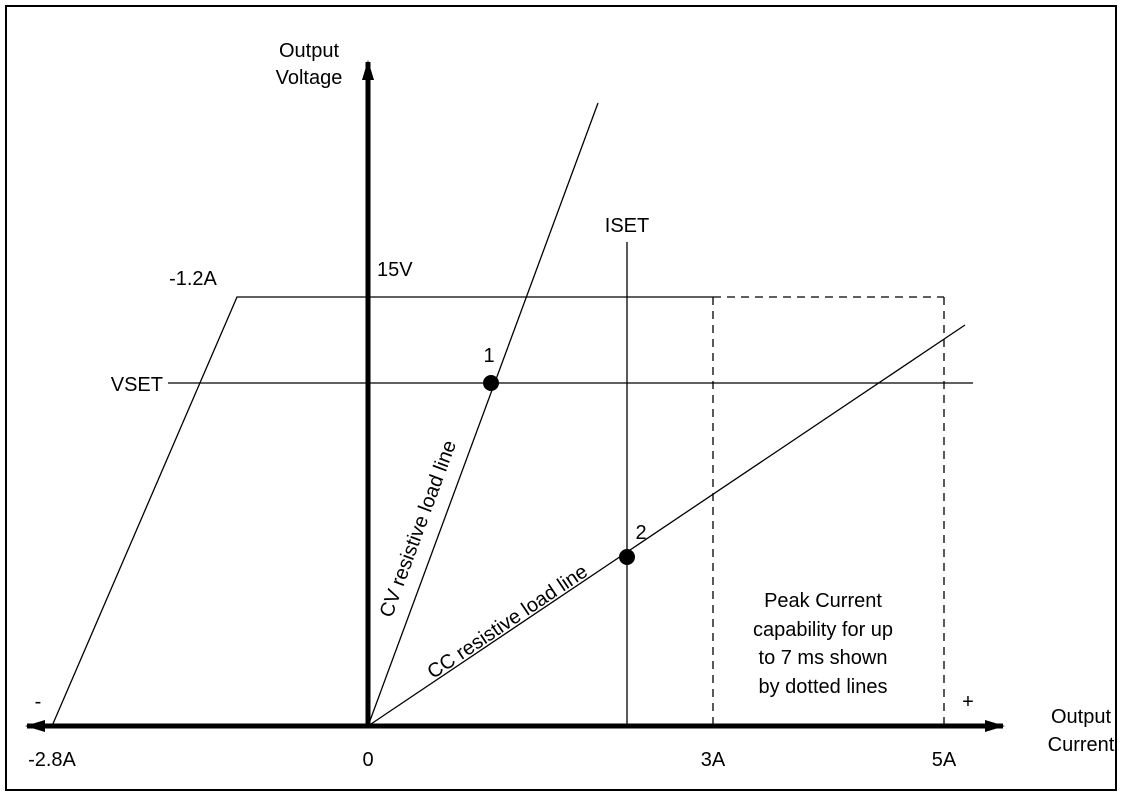  What do you see at coordinates (309, 78) in the screenshot?
I see `y-axis-label-line2: Voltage` at bounding box center [309, 78].